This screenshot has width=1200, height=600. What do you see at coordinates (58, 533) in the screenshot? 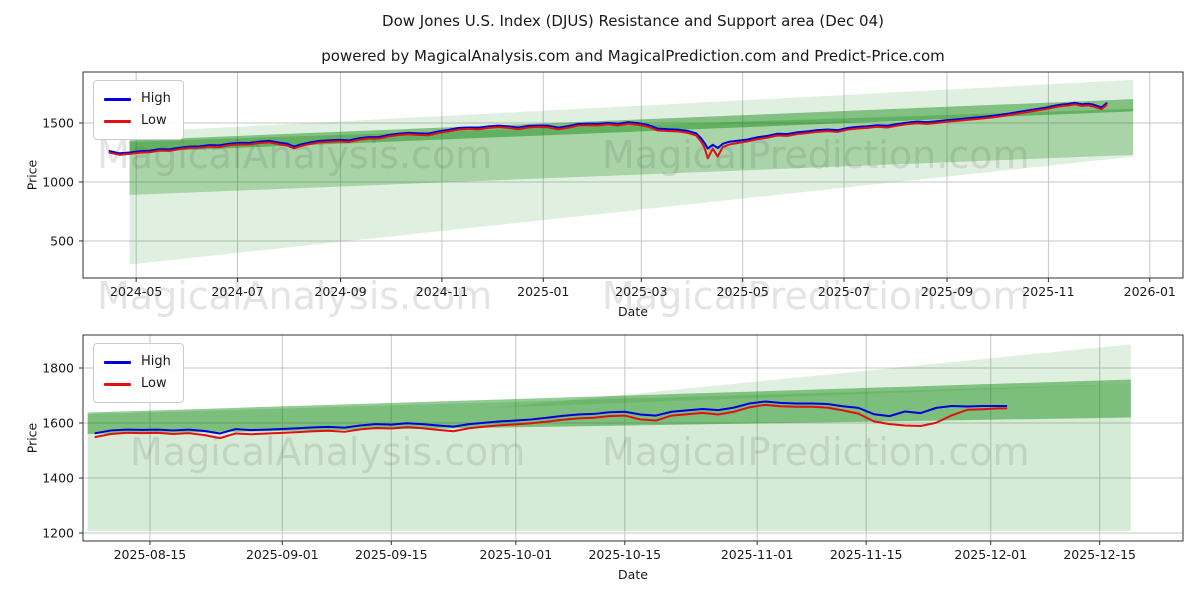
I see `y-tick-label: 1200` at bounding box center [58, 533].